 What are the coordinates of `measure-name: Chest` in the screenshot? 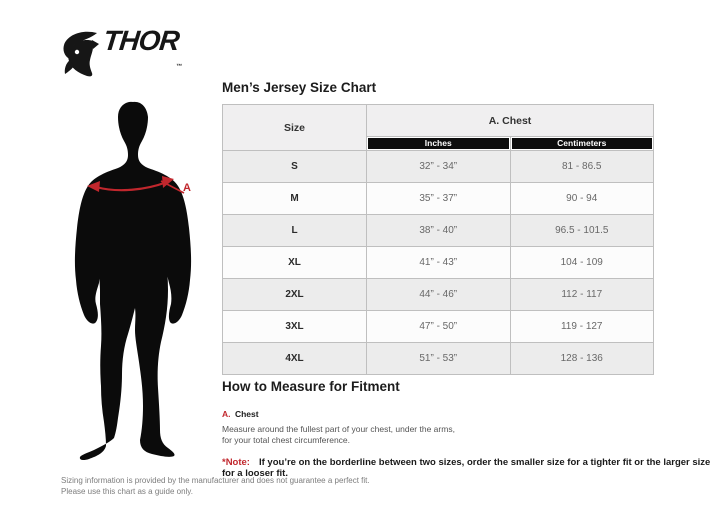 It's located at (246, 414).